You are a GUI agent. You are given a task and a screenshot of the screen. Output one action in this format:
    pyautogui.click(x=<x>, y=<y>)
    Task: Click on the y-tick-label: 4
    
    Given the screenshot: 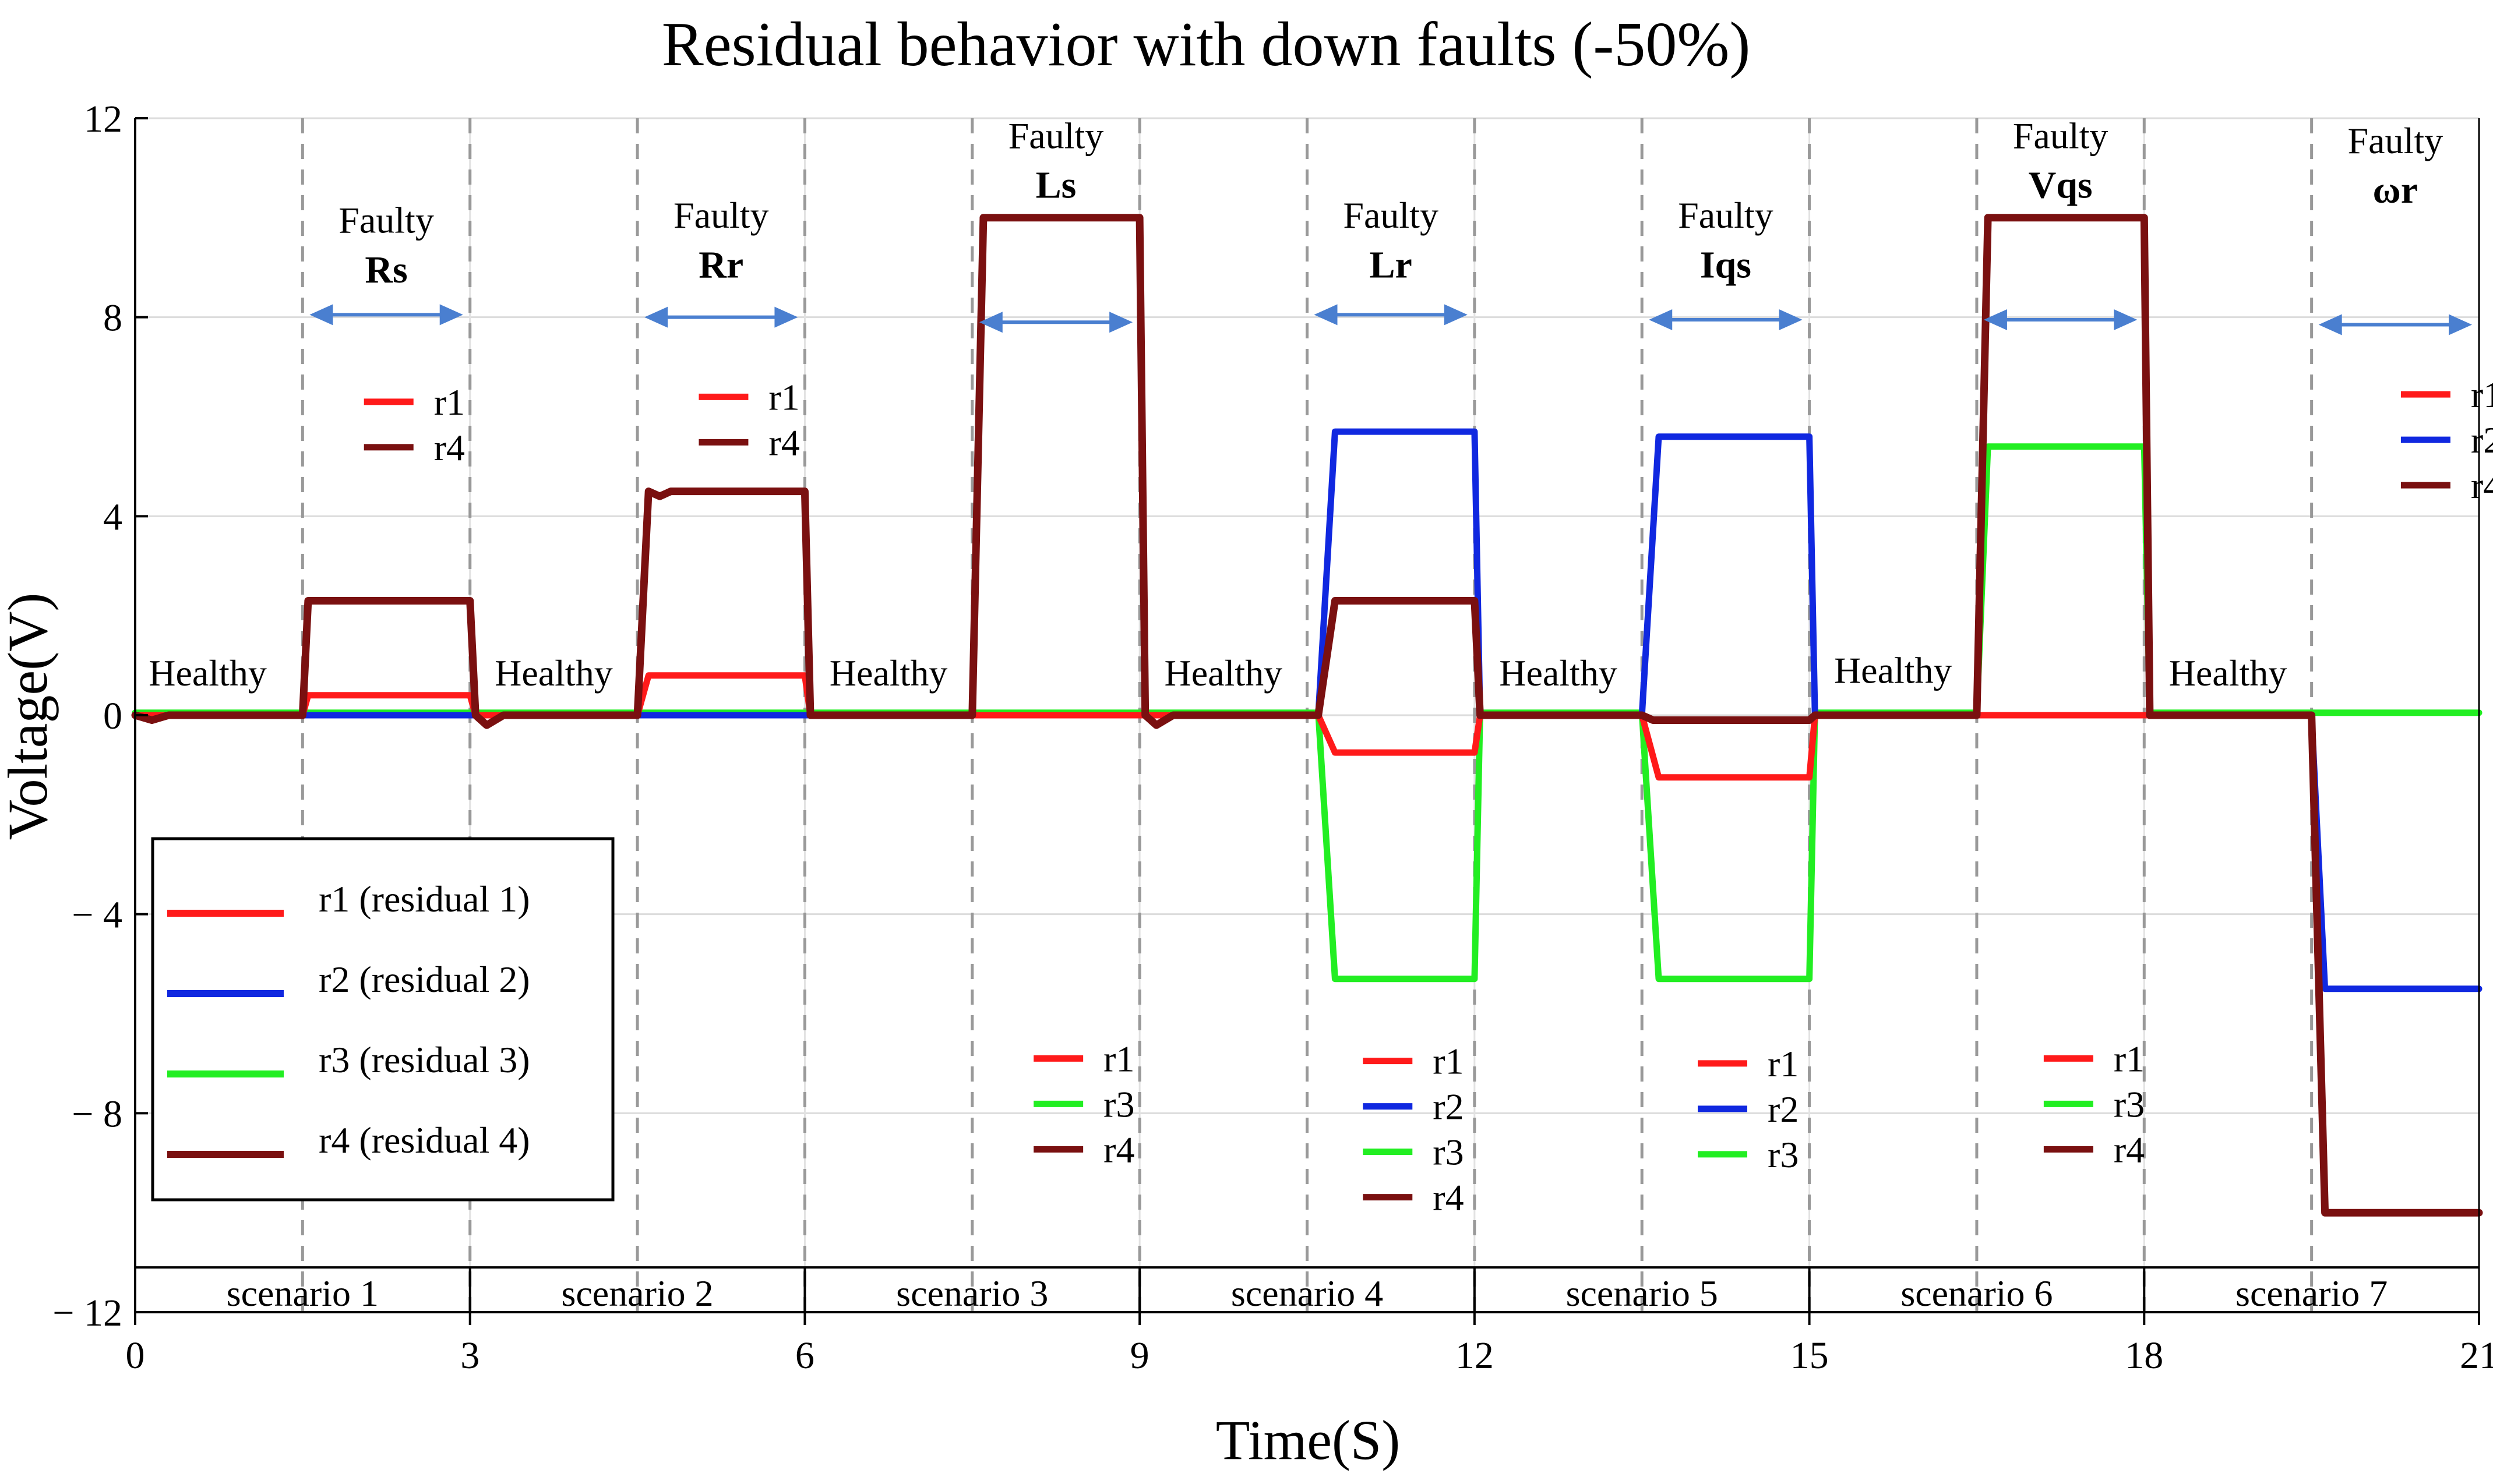 What is the action you would take?
    pyautogui.click(x=112, y=517)
    